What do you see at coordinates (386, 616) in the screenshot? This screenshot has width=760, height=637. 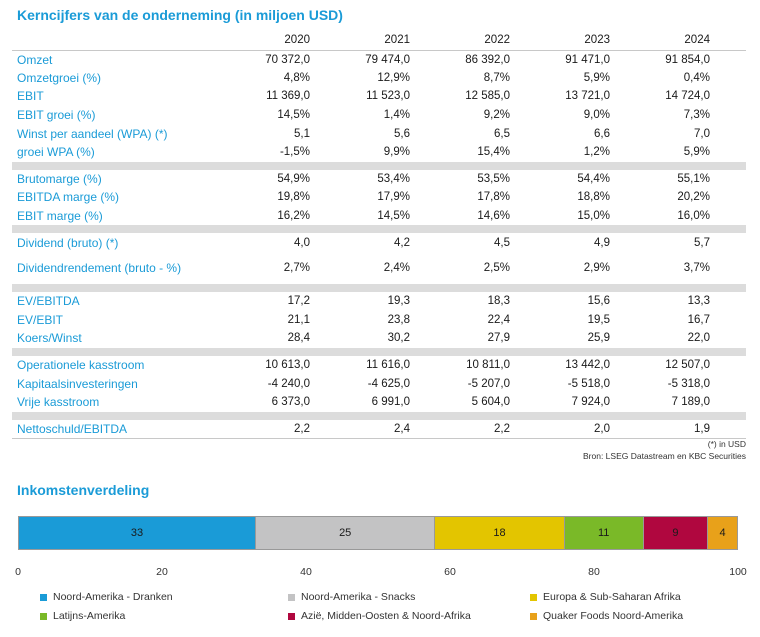 I see `legend-label: Azië, Midden-Oosten & Noord-Afrika` at bounding box center [386, 616].